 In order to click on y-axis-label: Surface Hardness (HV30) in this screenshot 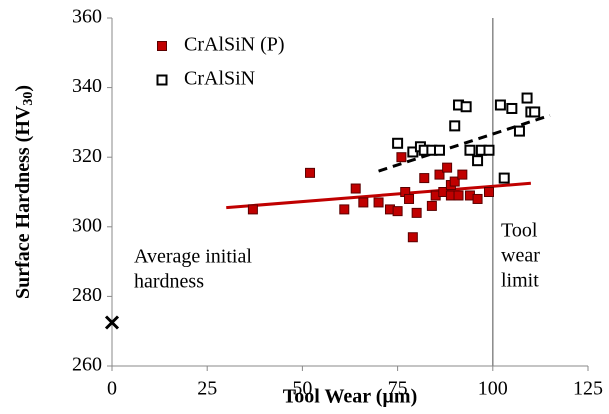, I will do `click(24, 192)`.